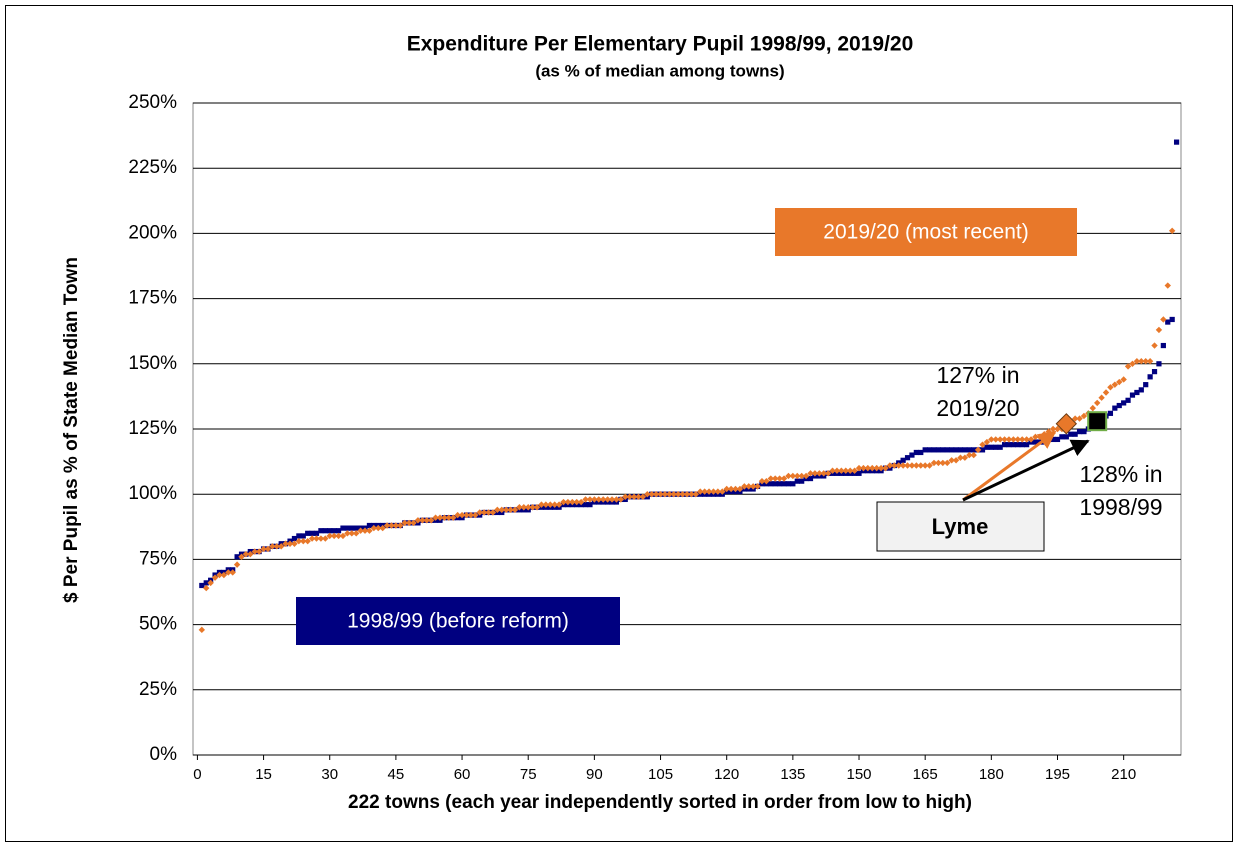 This screenshot has width=1234, height=842. What do you see at coordinates (859, 774) in the screenshot?
I see `x-tick-label: 150` at bounding box center [859, 774].